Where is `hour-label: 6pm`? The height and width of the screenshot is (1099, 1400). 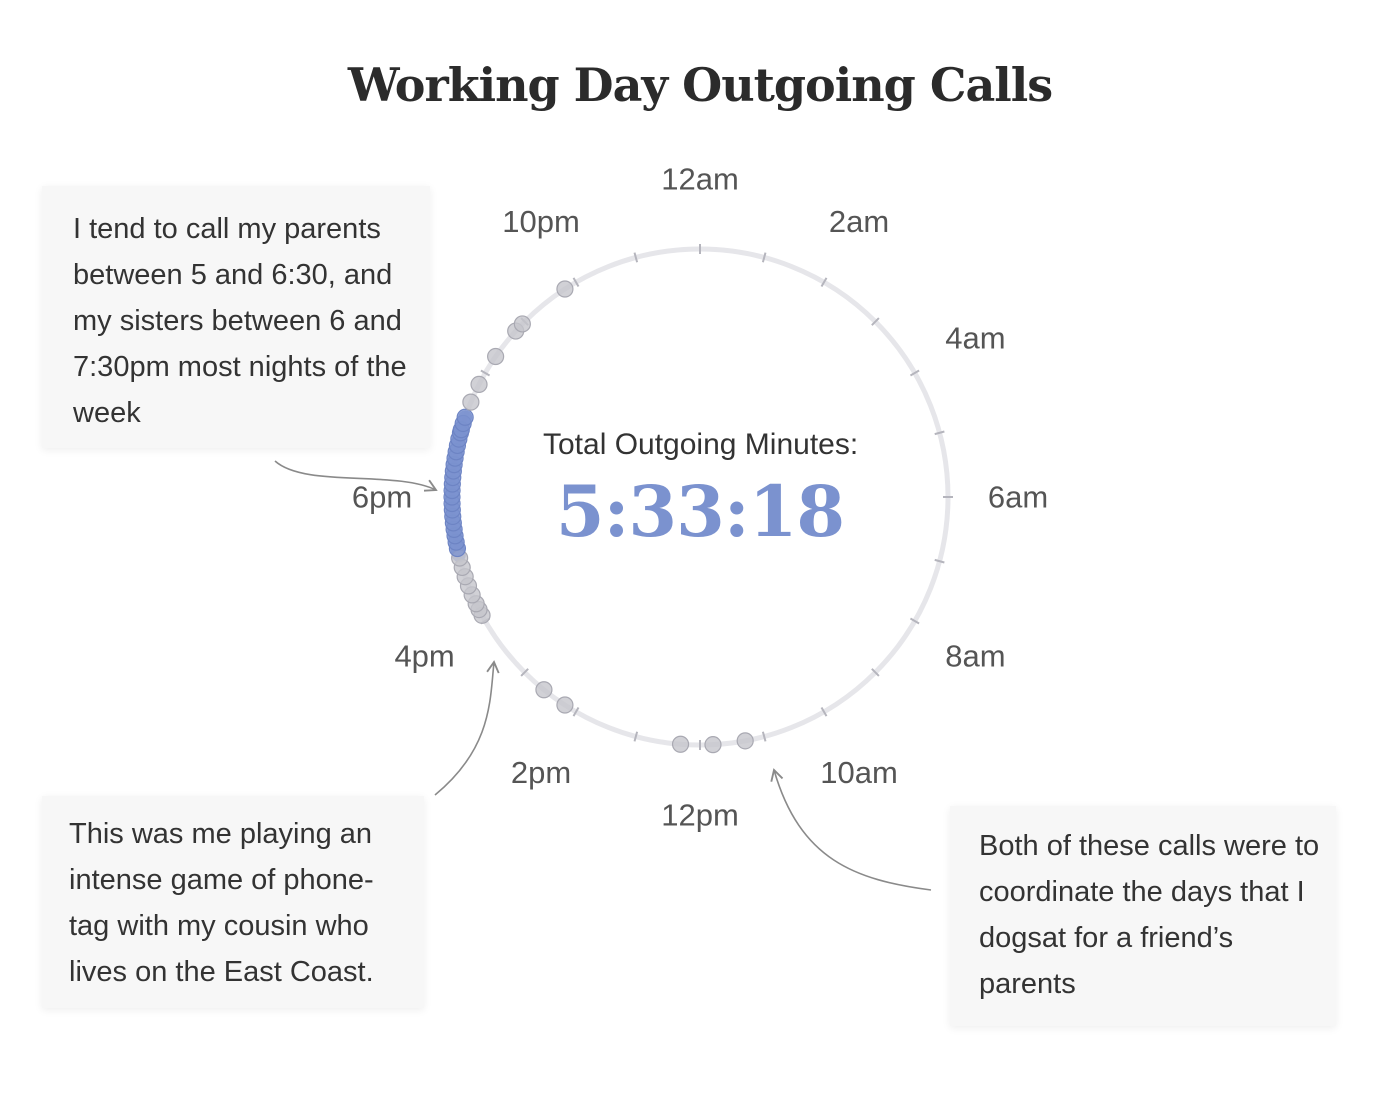 hour-label: 6pm is located at coordinates (382, 497).